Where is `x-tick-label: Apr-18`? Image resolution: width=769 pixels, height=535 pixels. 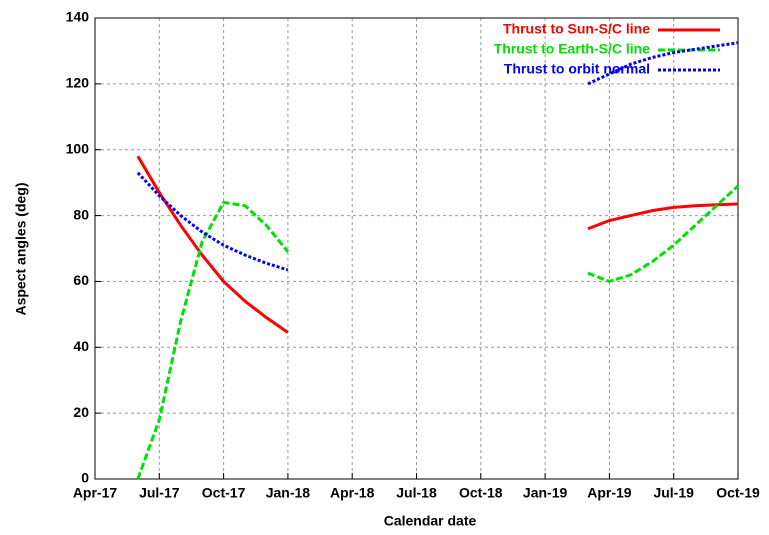
x-tick-label: Apr-18 is located at coordinates (352, 493).